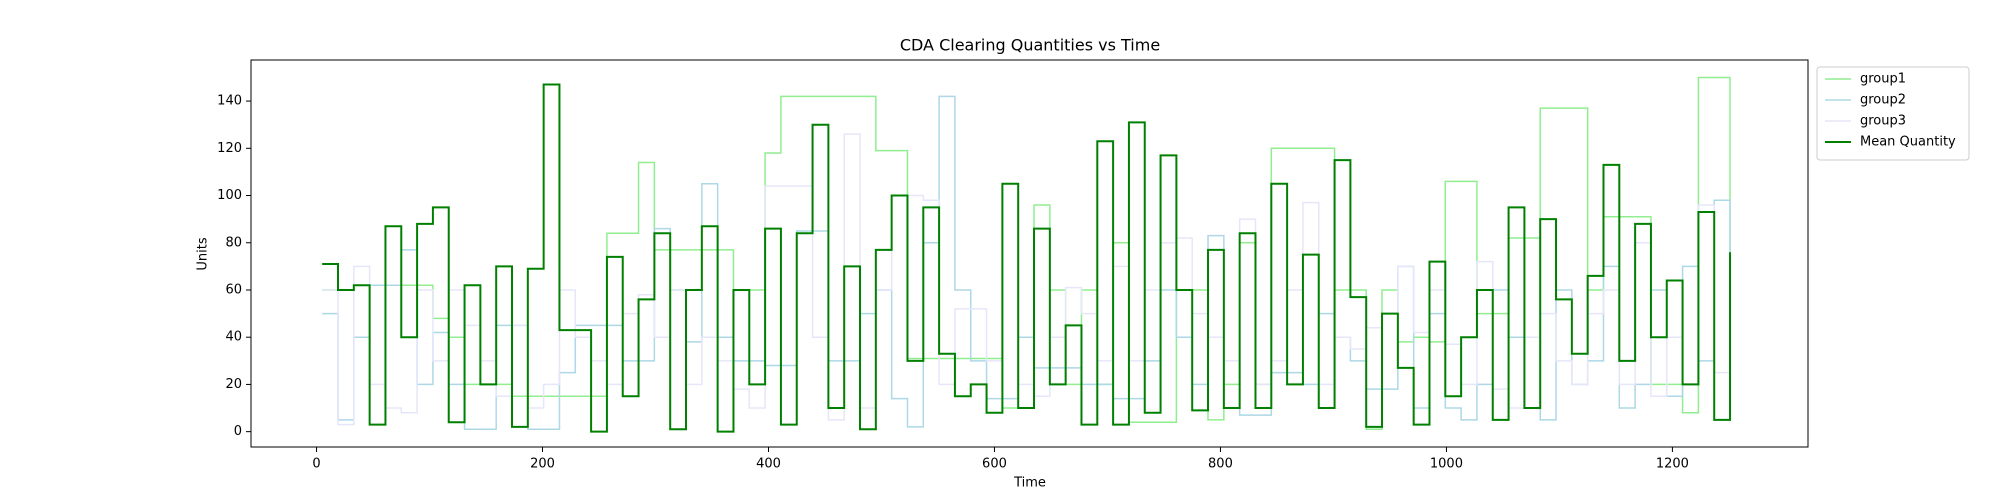 The width and height of the screenshot is (2000, 500). Describe the element at coordinates (229, 195) in the screenshot. I see `y-tick-label: 100` at that location.